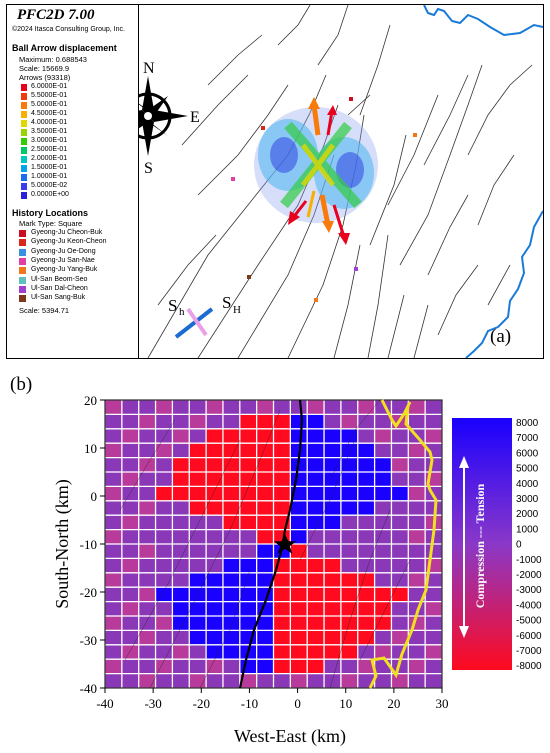  Describe the element at coordinates (92, 544) in the screenshot. I see `y-axis-ticks: 20 10 0 -10 -20 -30 -40` at that location.